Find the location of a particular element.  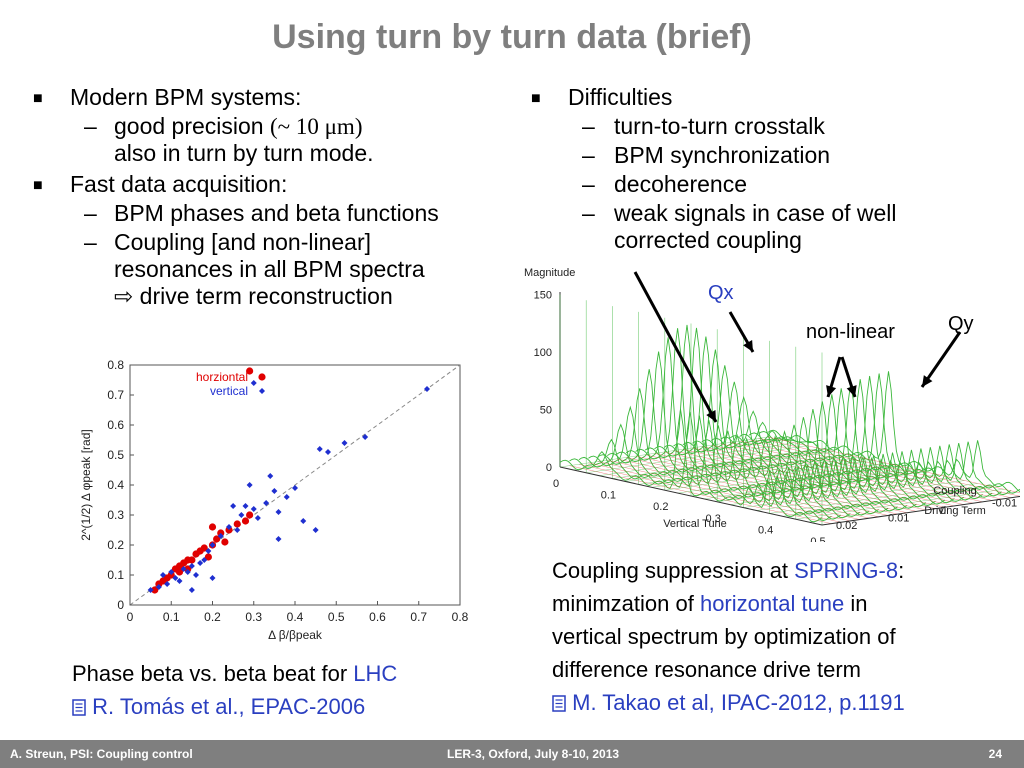

subbullet-phases: – BPM phases and beta functions is located at coordinates (261, 213).